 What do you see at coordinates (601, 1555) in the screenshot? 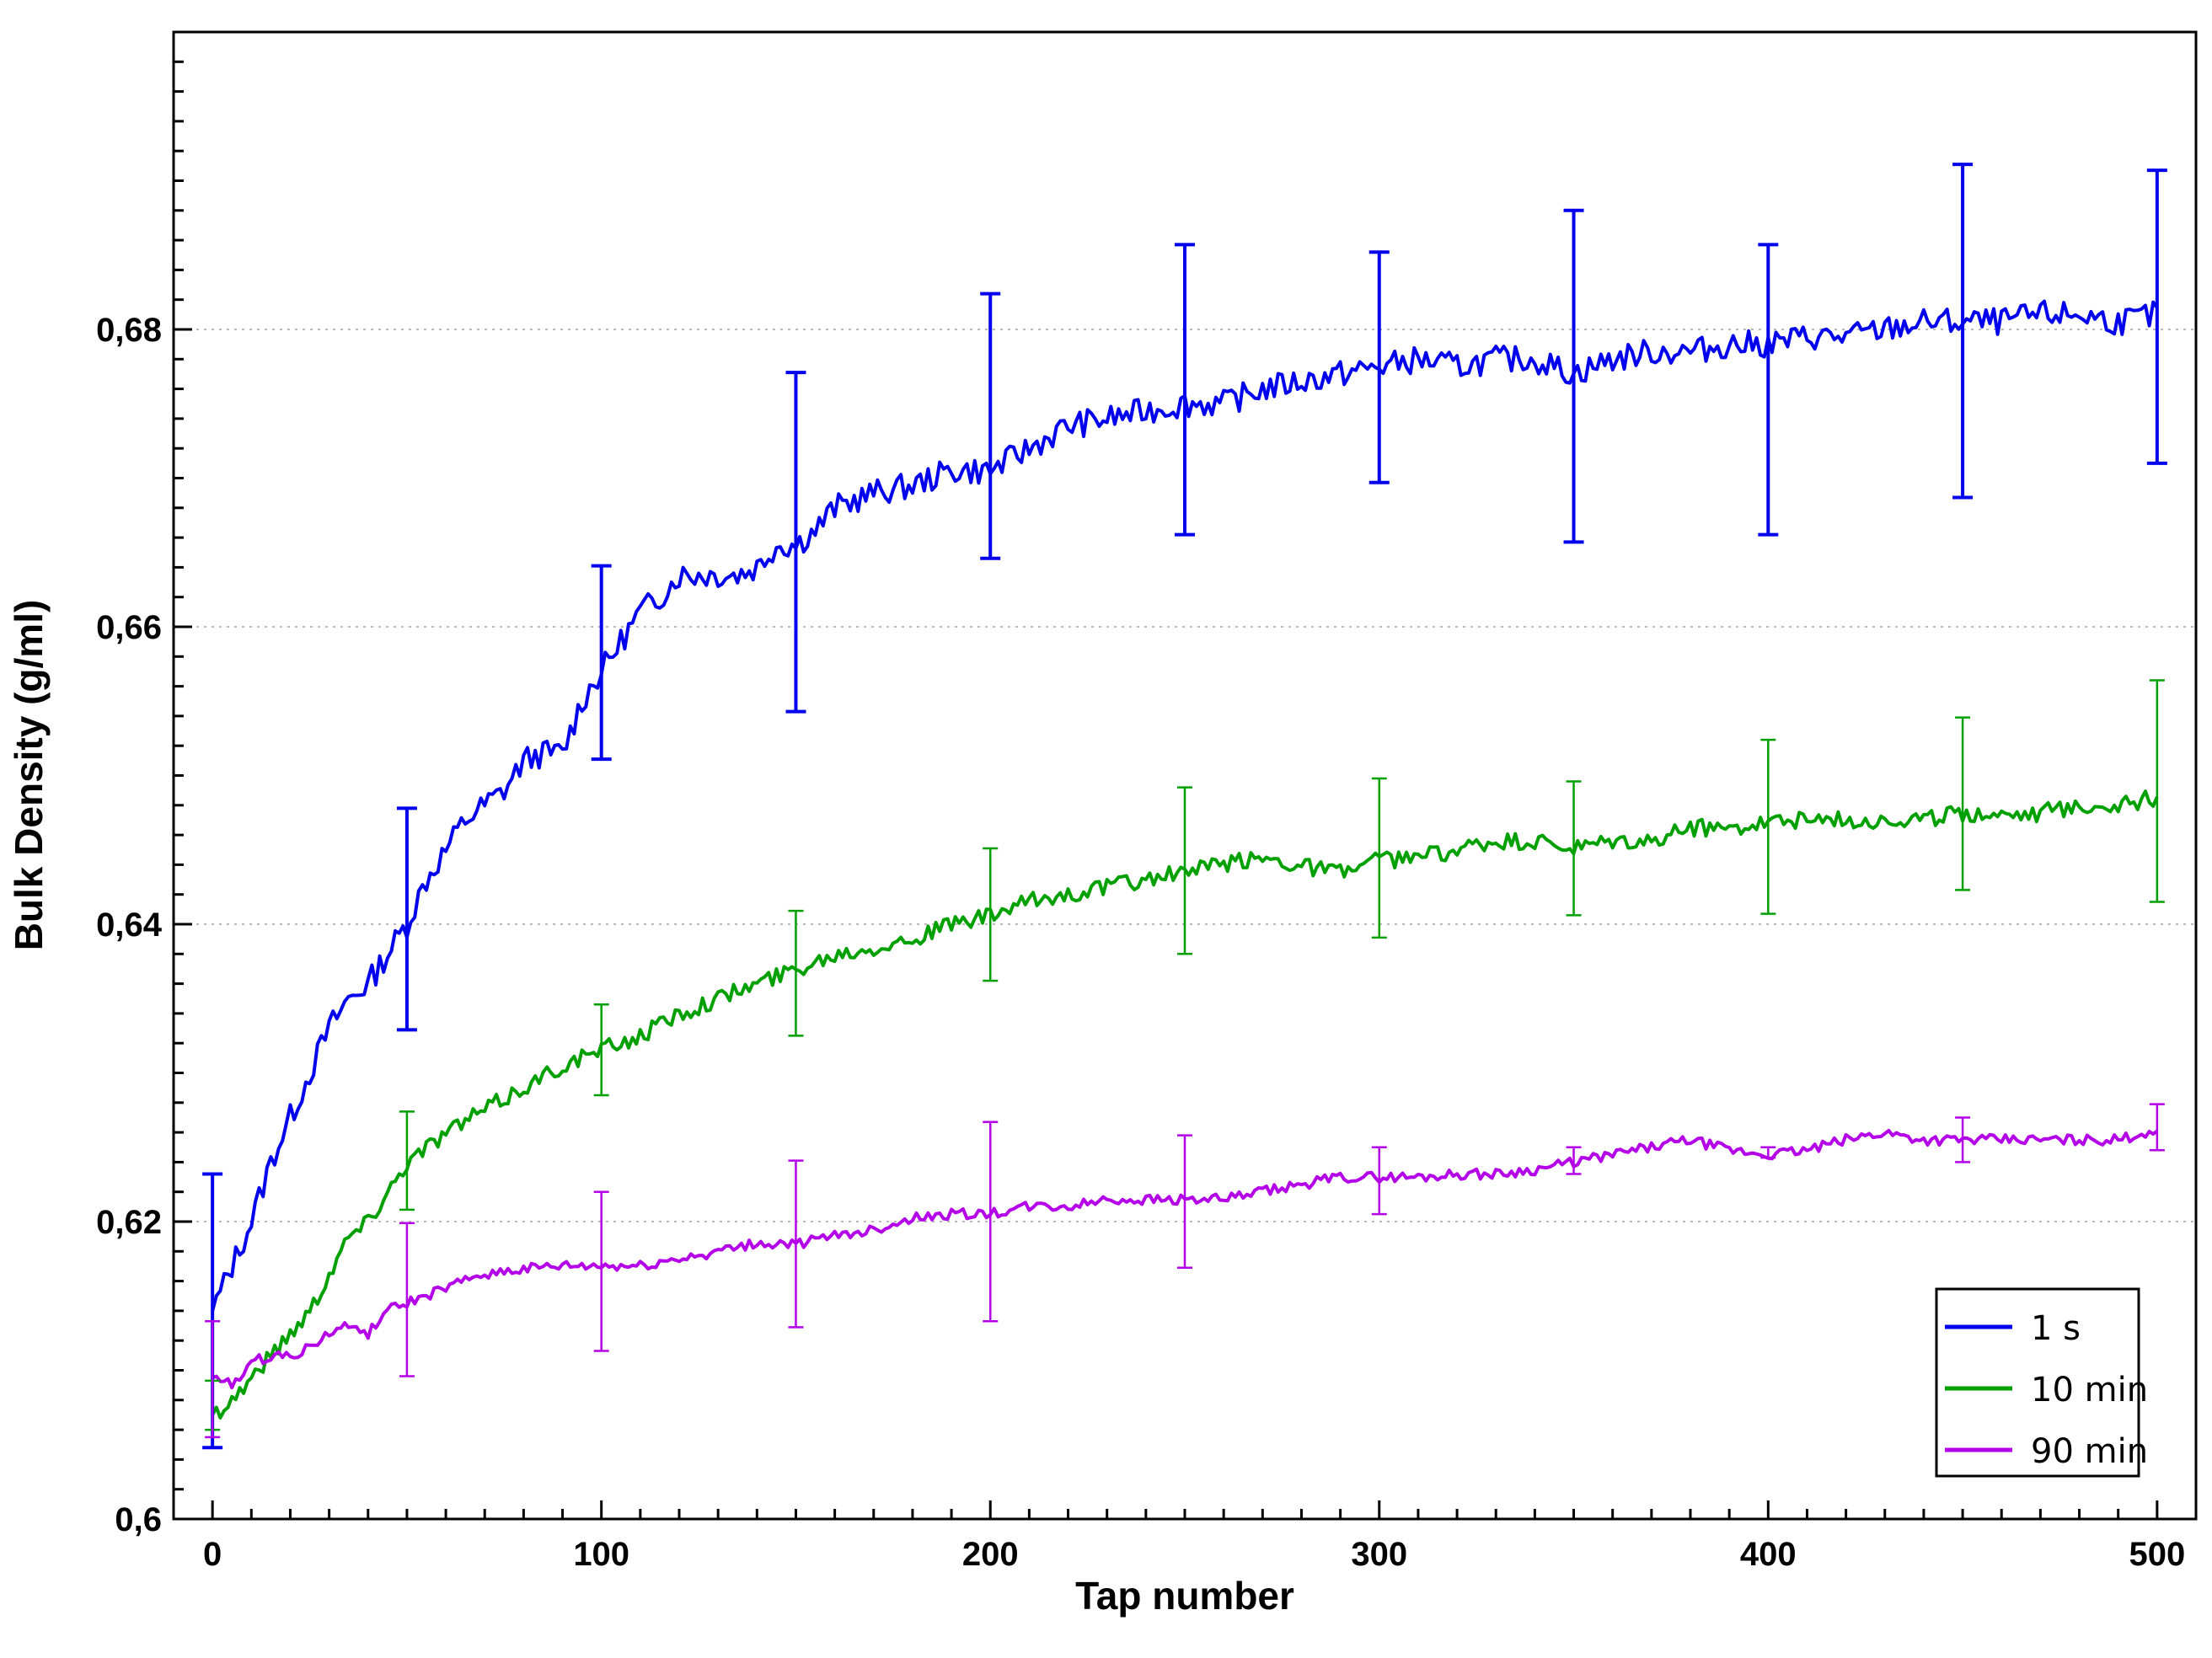
I see `x-tick-label-100: 100` at bounding box center [601, 1555].